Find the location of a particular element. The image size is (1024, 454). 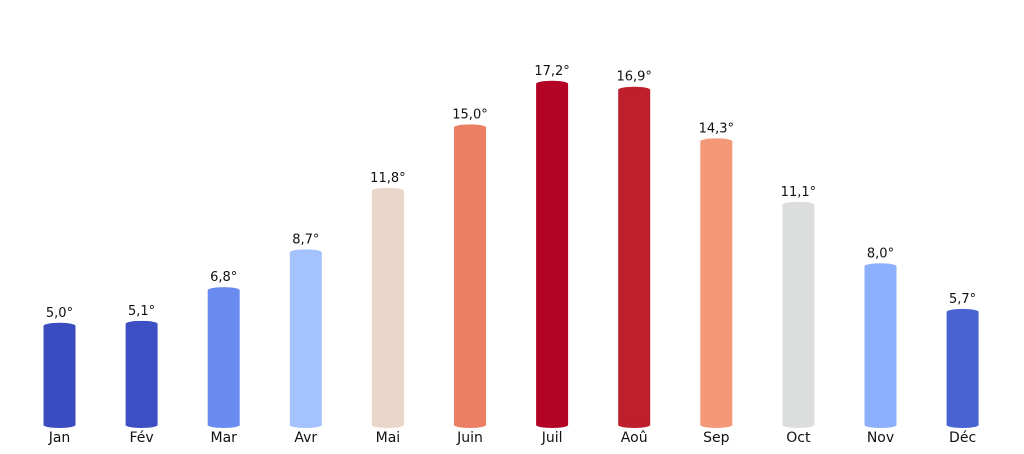

value-label-nov: 8,0° is located at coordinates (880, 253).